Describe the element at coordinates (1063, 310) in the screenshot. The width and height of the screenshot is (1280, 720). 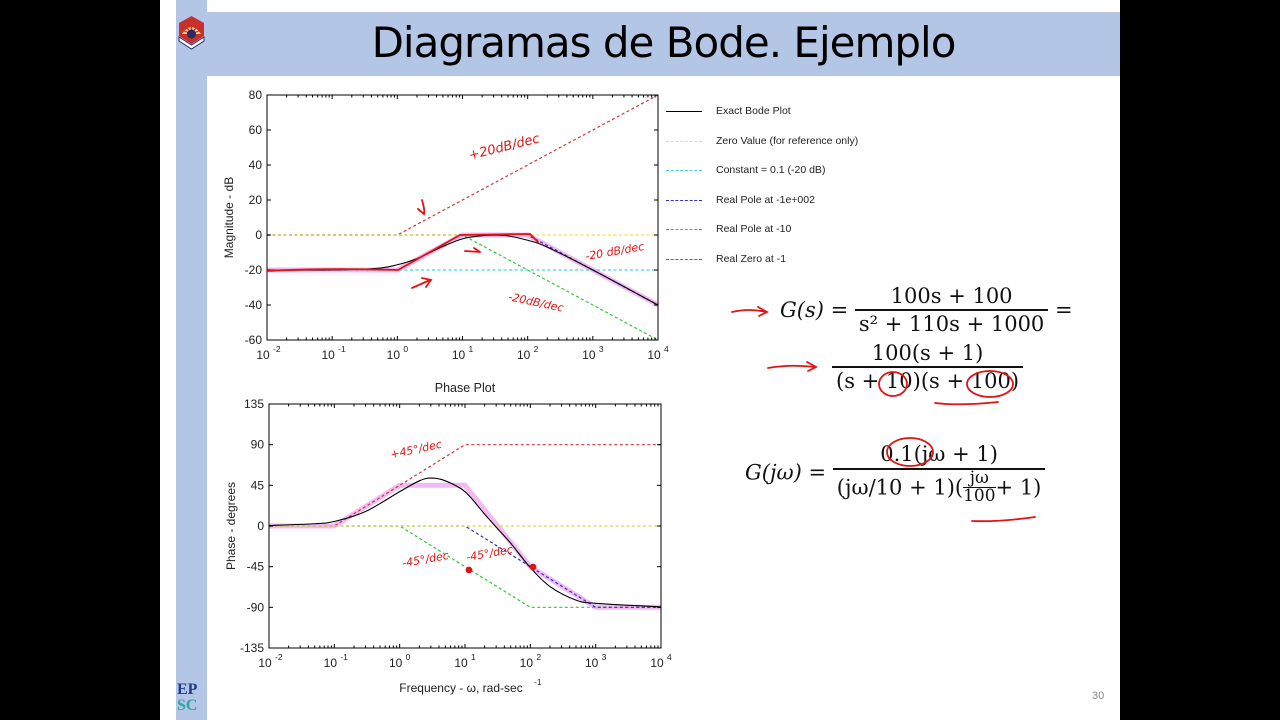
I see `gs-equals: =` at that location.